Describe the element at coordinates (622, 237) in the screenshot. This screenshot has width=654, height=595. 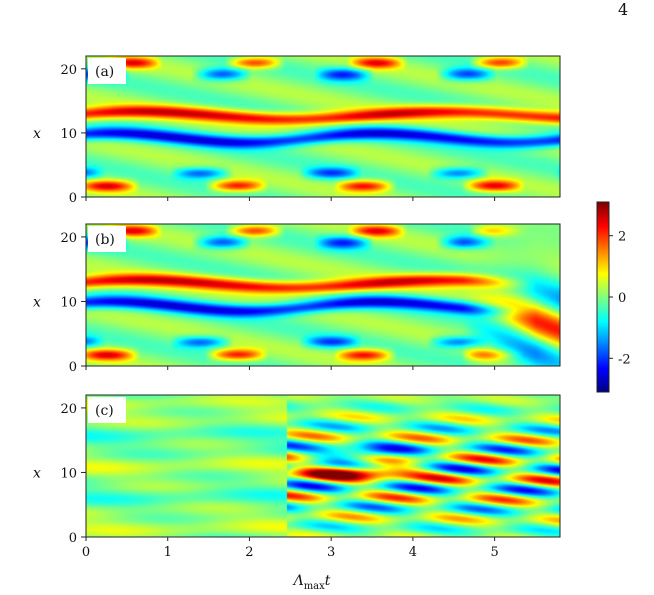
I see `colorbar-tick-label: 2` at that location.